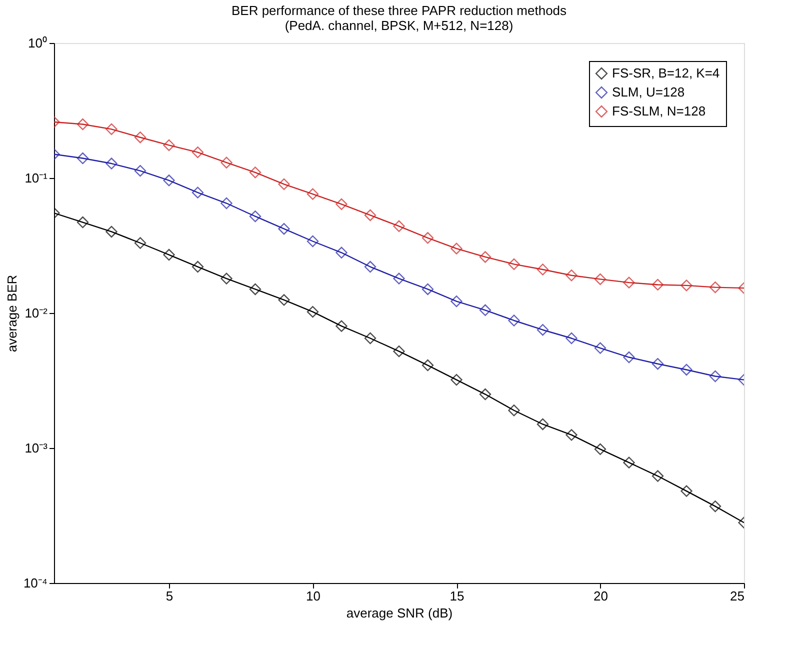 The image size is (790, 654). What do you see at coordinates (601, 596) in the screenshot?
I see `x-tick-label: 20` at bounding box center [601, 596].